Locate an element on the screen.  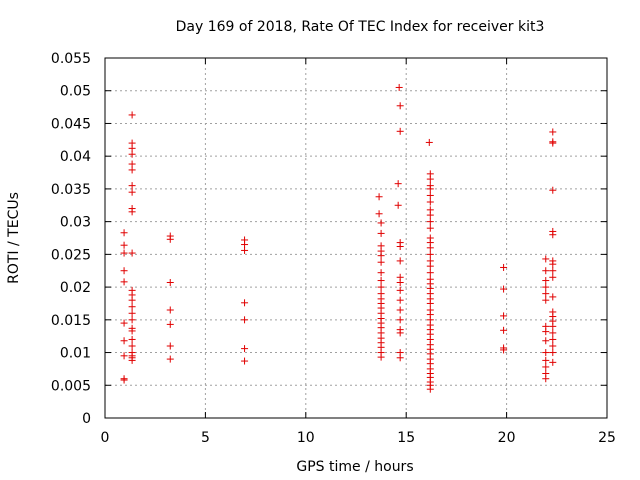
y-tick-label: 0.015 is located at coordinates (71, 321).